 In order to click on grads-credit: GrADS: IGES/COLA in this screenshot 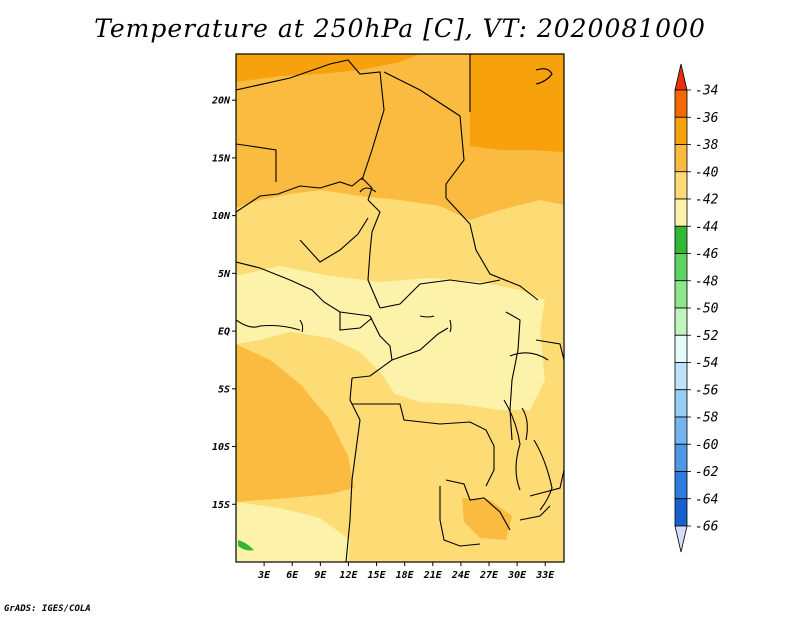, I will do `click(47, 609)`.